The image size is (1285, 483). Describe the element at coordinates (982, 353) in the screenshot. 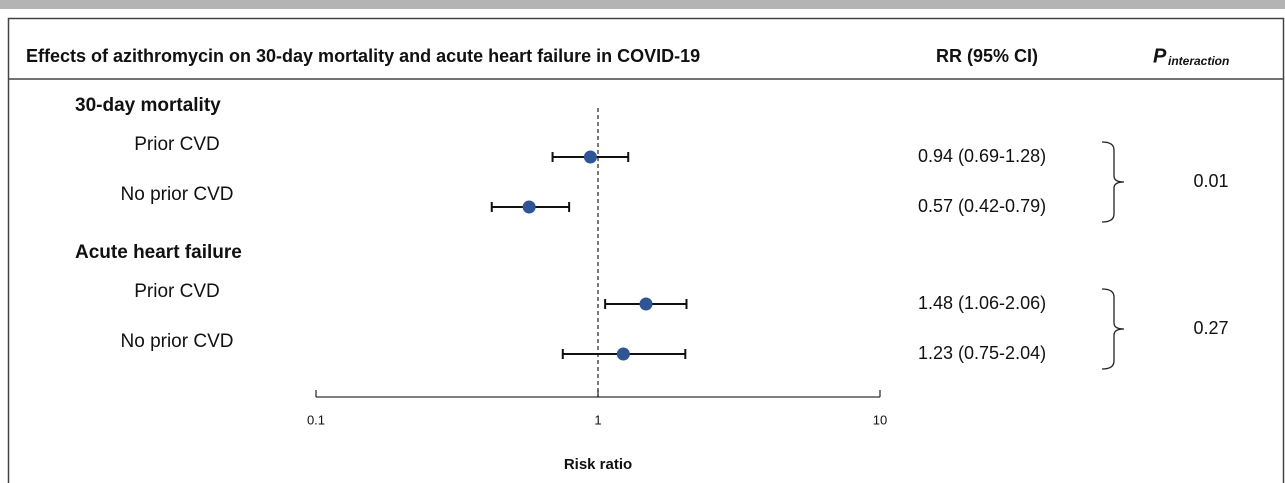

I see `value-label: 1.23 (0.75-2.04)` at that location.